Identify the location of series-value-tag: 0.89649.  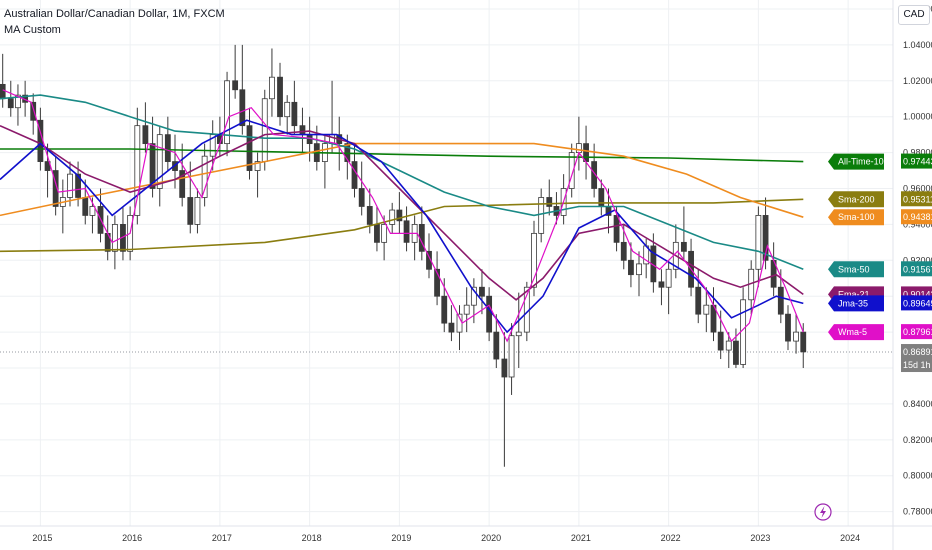
(916, 303).